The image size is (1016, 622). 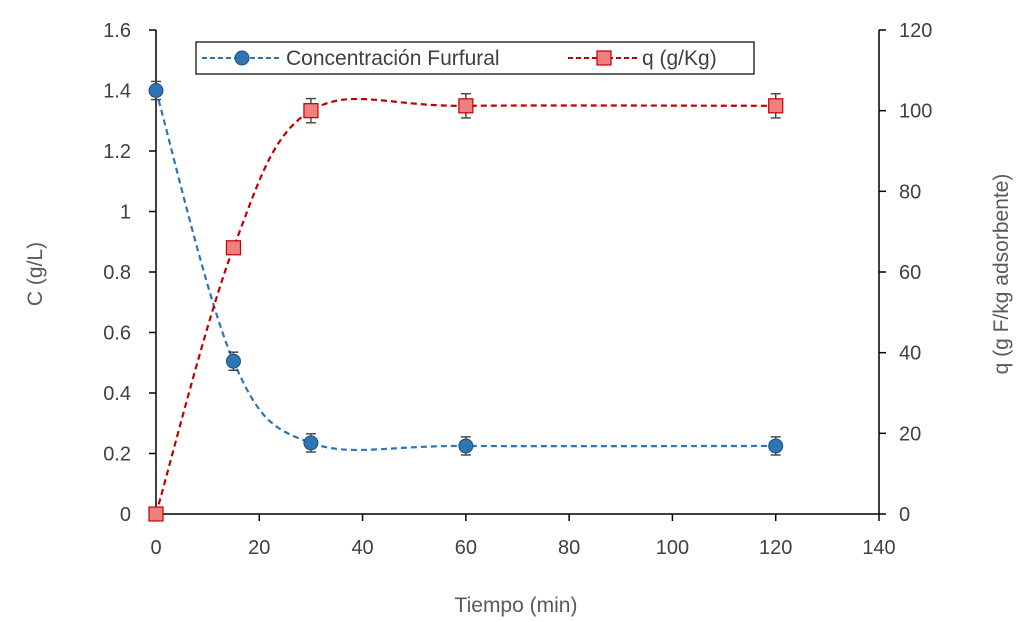 I want to click on y-tick-label: 1, so click(x=125, y=213).